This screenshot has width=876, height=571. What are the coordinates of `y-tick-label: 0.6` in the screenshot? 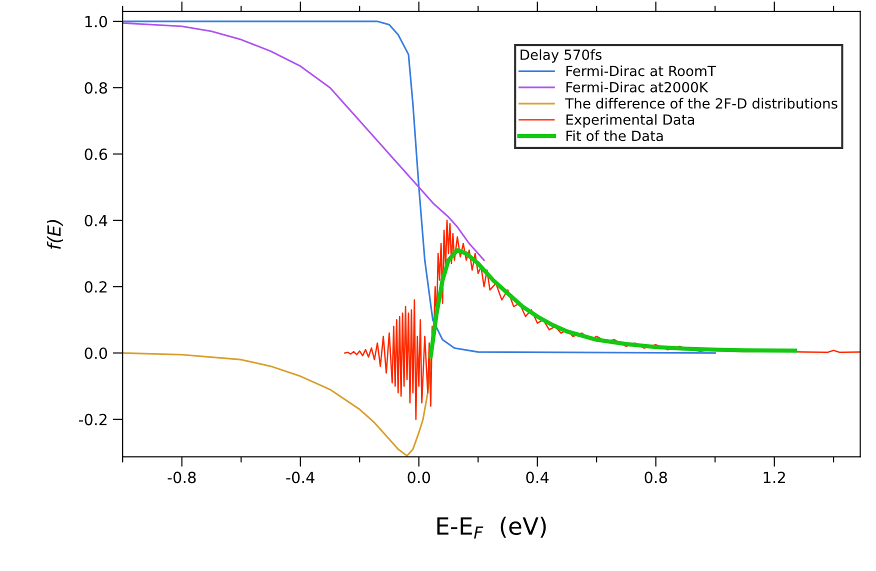 It's located at (96, 154).